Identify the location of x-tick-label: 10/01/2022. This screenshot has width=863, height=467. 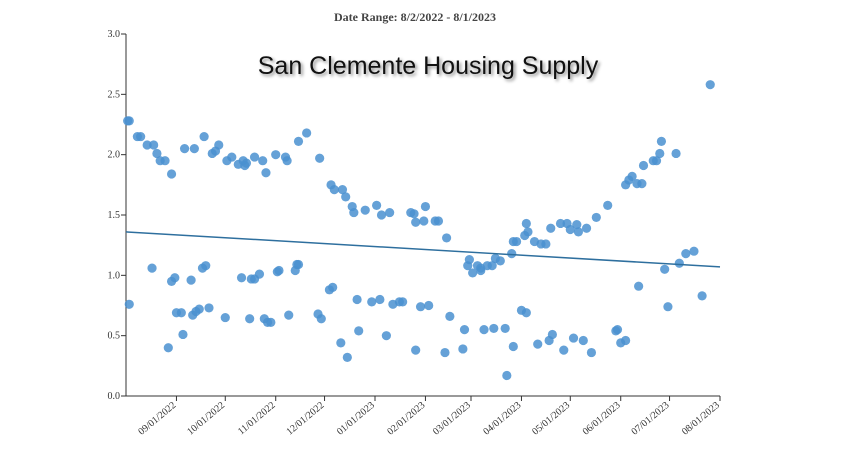
(206, 419).